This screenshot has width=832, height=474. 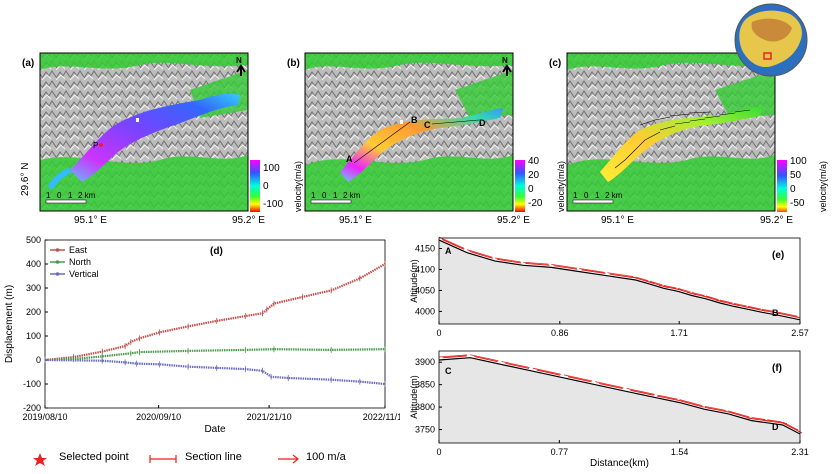 I want to click on velocity-vectors, so click(x=682, y=139).